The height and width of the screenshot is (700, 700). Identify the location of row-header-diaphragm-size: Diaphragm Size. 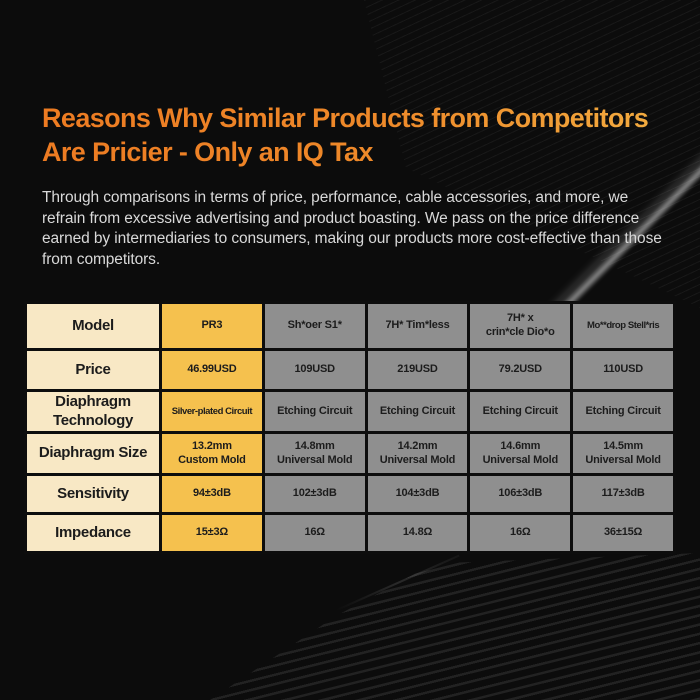
(93, 453).